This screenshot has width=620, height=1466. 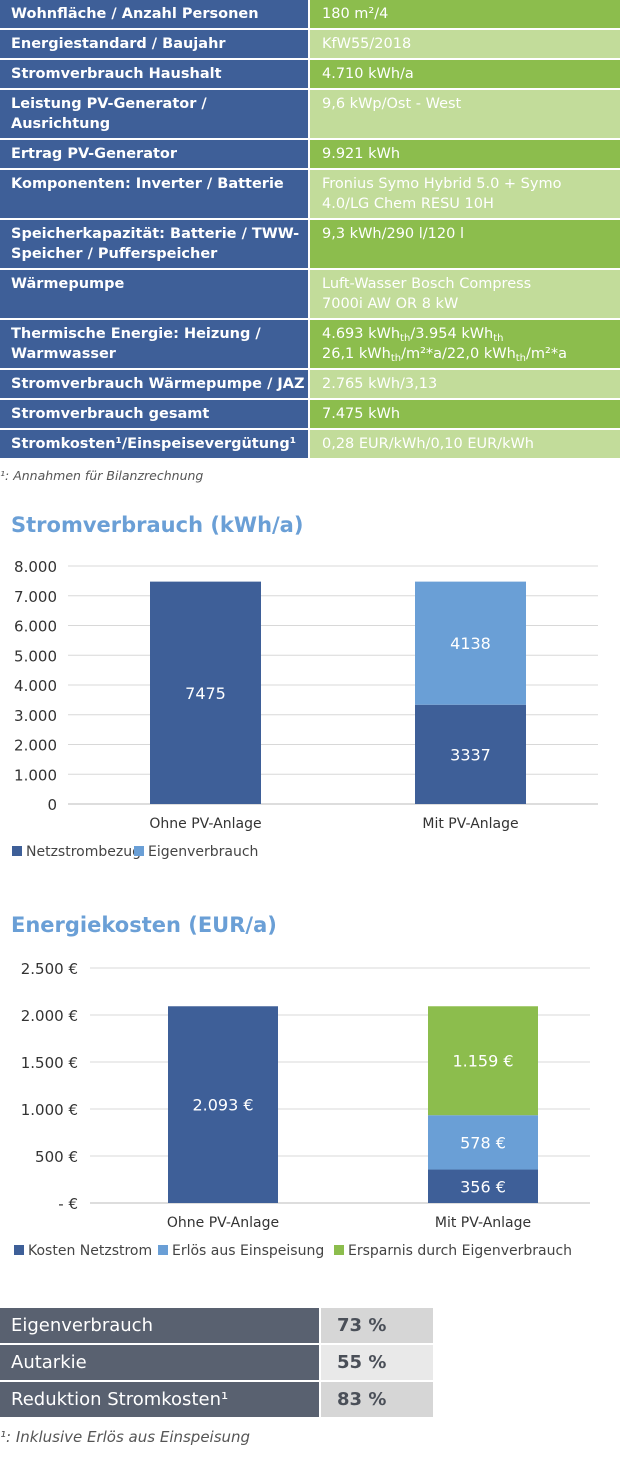 I want to click on bar-value-label: 4138, so click(x=470, y=643).